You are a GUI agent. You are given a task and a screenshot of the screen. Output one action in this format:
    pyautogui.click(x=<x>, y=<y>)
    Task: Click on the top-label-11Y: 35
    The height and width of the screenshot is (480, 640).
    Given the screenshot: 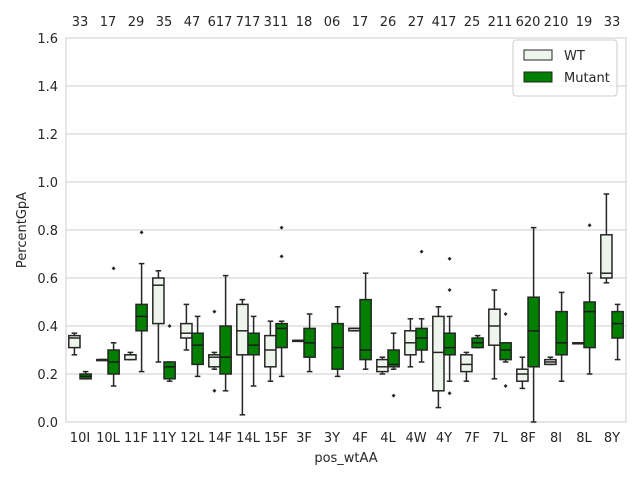 What is the action you would take?
    pyautogui.click(x=164, y=22)
    